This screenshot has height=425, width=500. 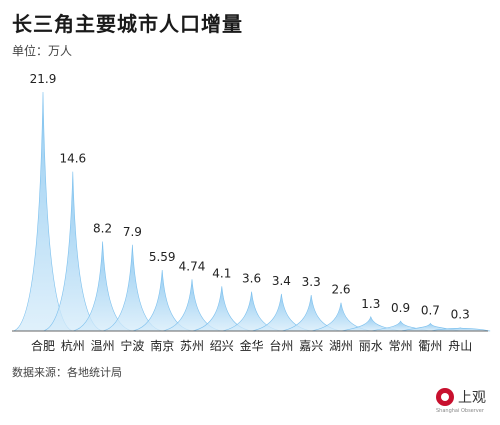 What do you see at coordinates (43, 79) in the screenshot?
I see `value-label: 21.9` at bounding box center [43, 79].